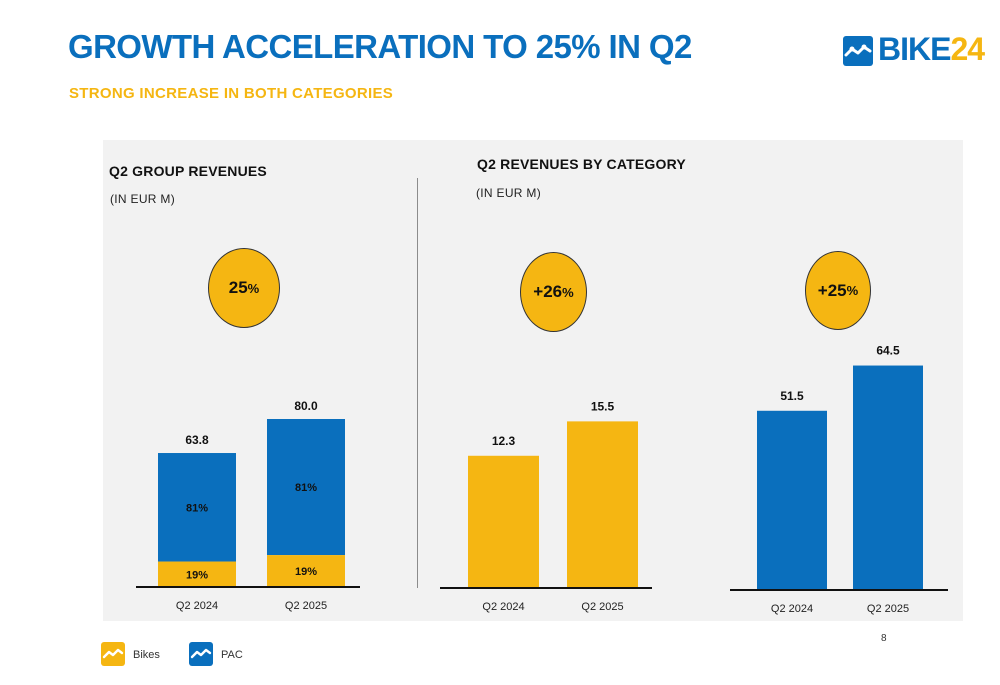  I want to click on group-growth-badge: 25%, so click(244, 288).